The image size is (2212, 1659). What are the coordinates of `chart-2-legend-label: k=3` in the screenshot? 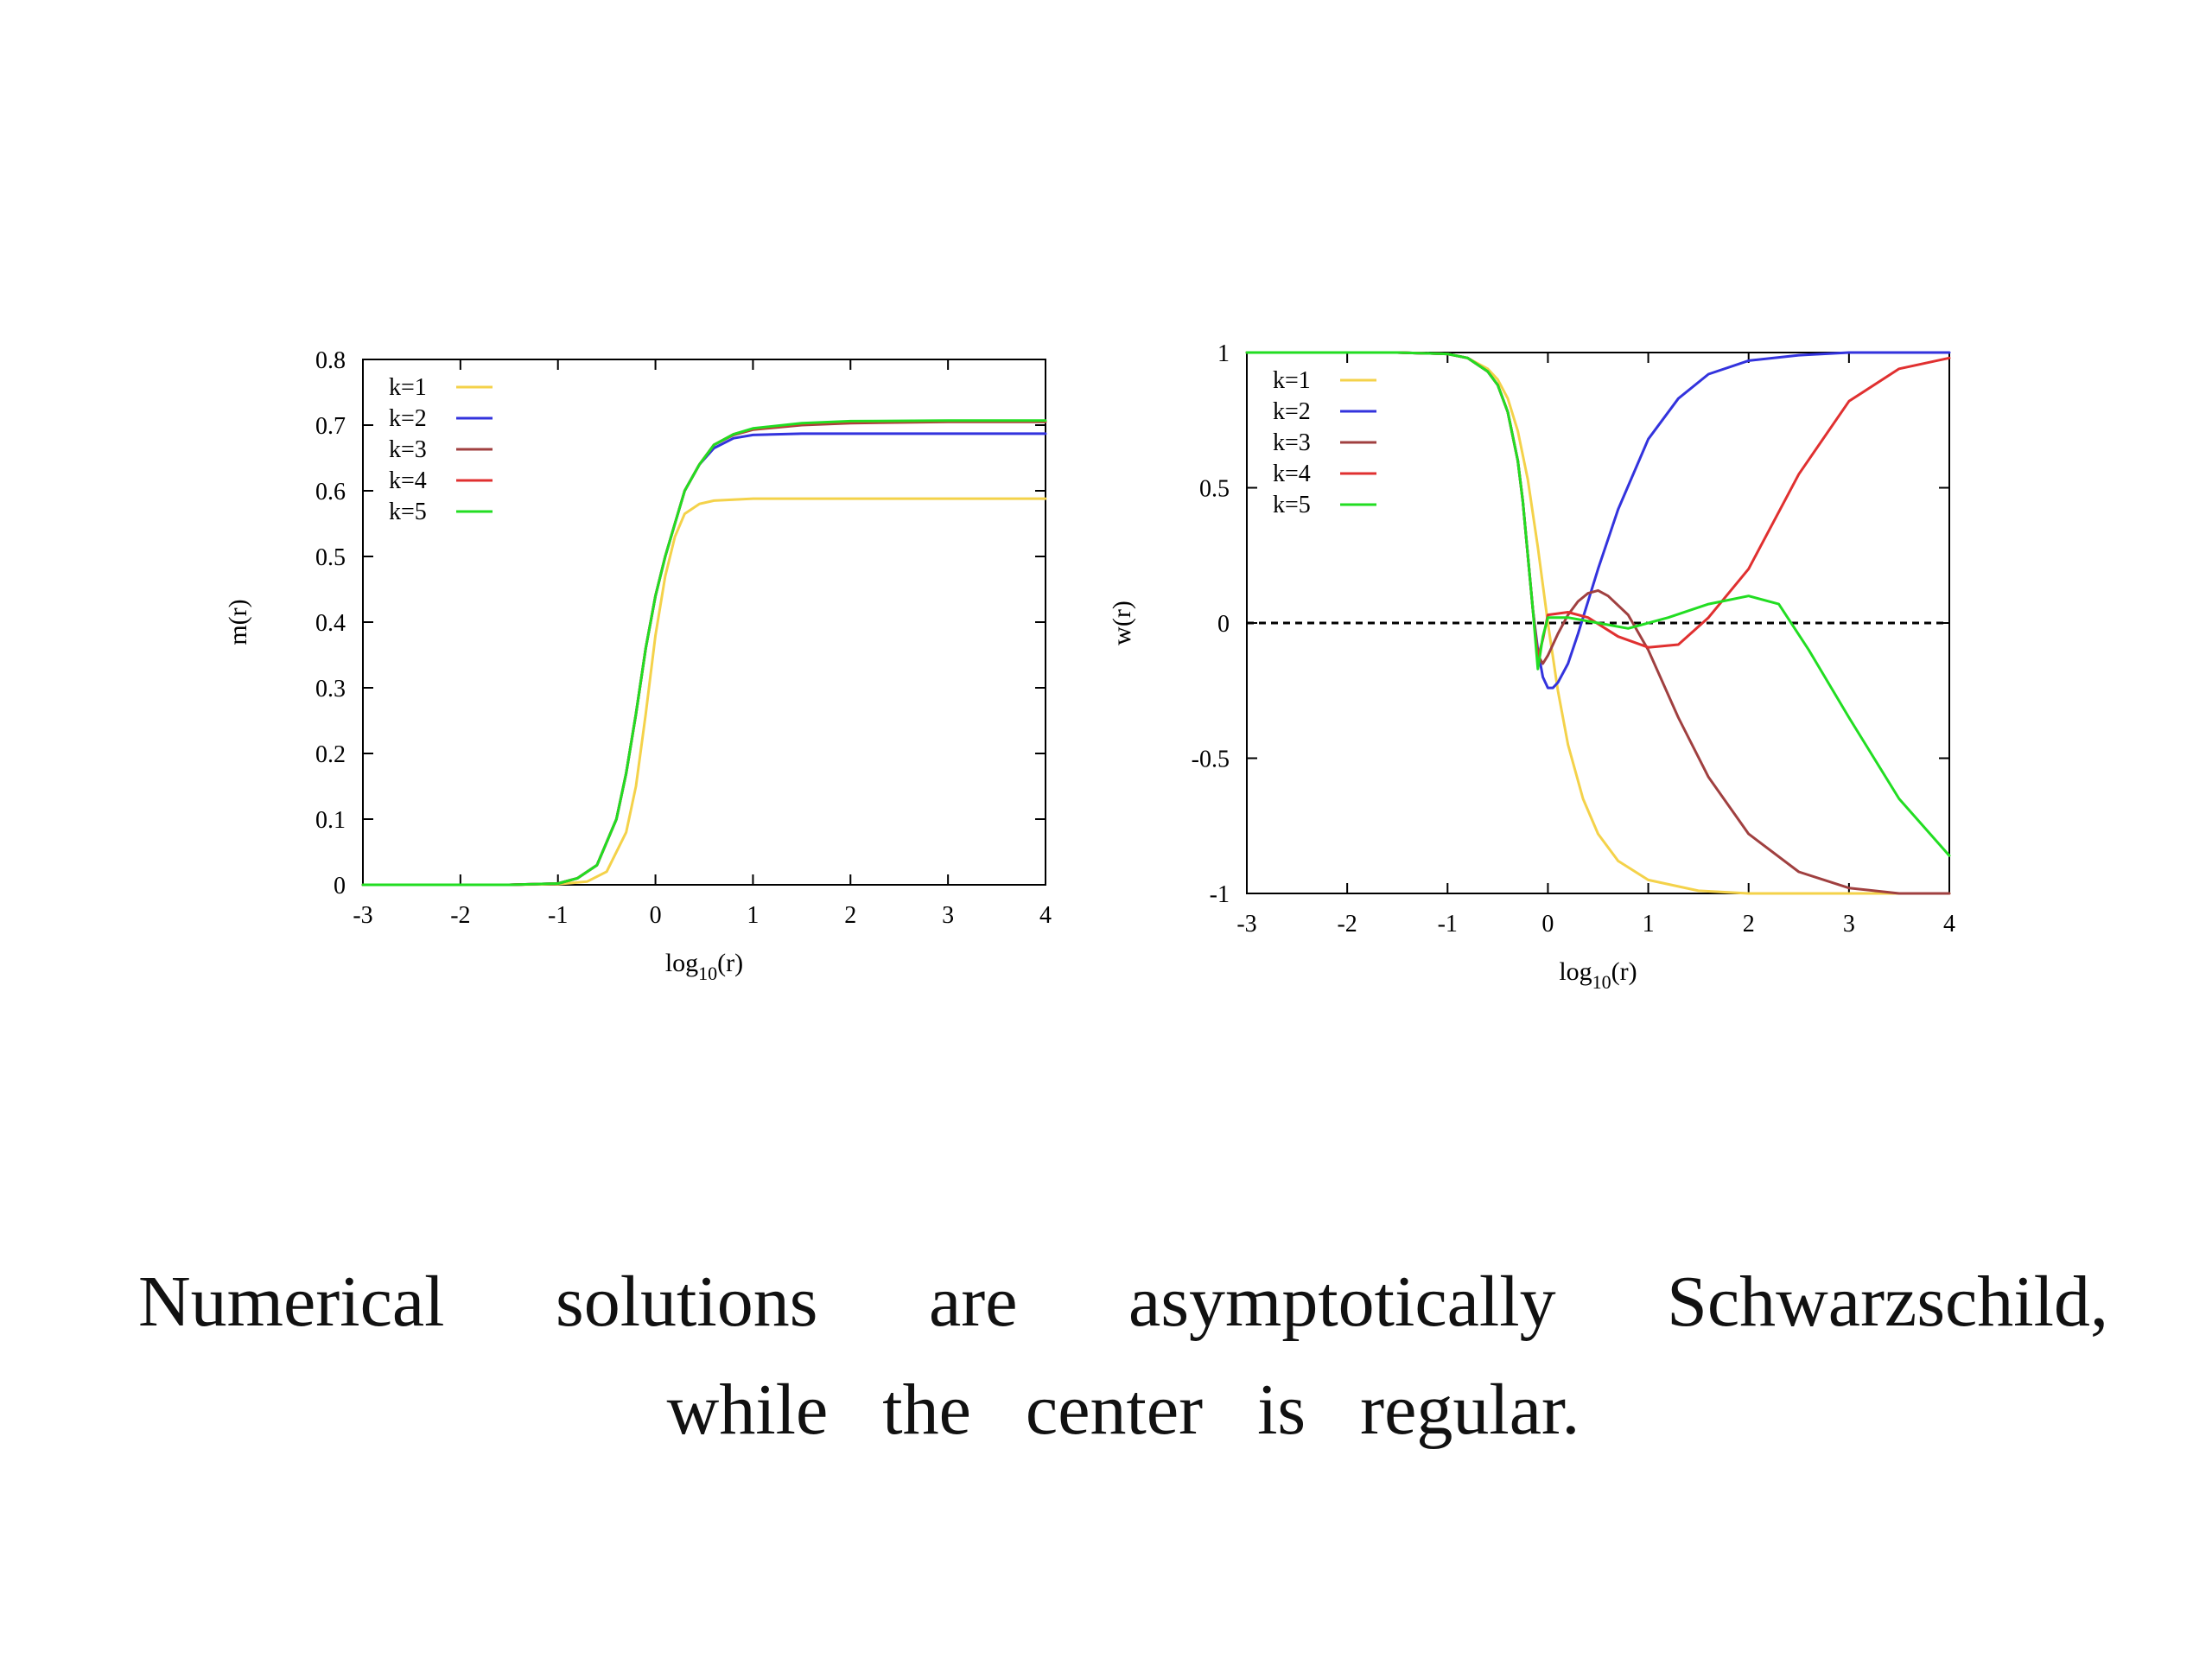 It's located at (1292, 442).